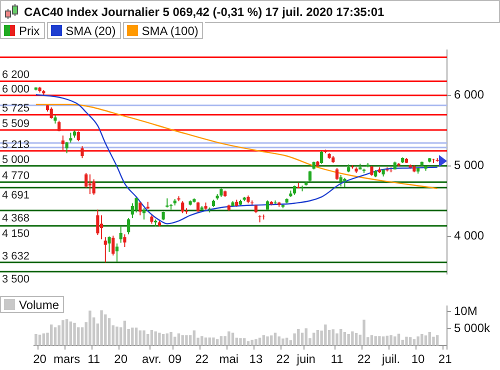 This screenshot has height=370, width=500. I want to click on ref-line-label: 4 368, so click(16, 218).